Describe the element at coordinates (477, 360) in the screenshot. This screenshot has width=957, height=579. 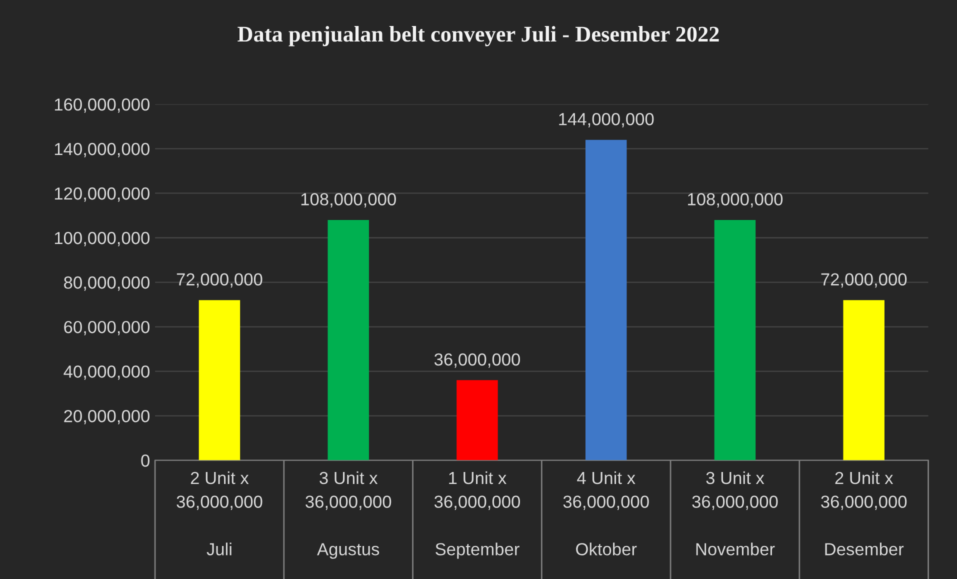
I see `data-label: 36,000,000` at that location.